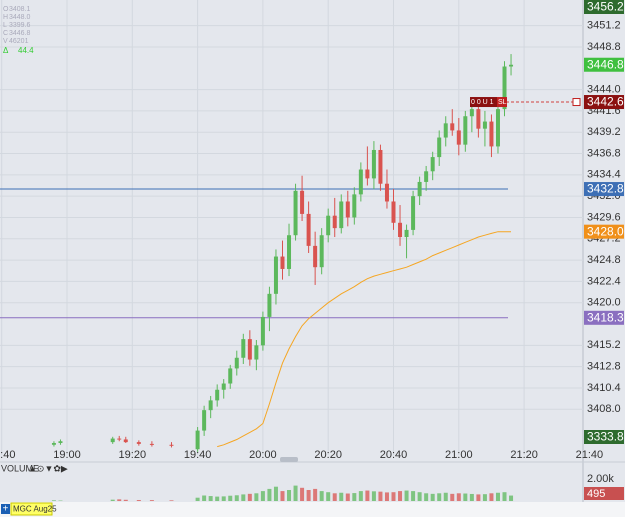  I want to click on price-marker-label: 3446.8, so click(605, 64).